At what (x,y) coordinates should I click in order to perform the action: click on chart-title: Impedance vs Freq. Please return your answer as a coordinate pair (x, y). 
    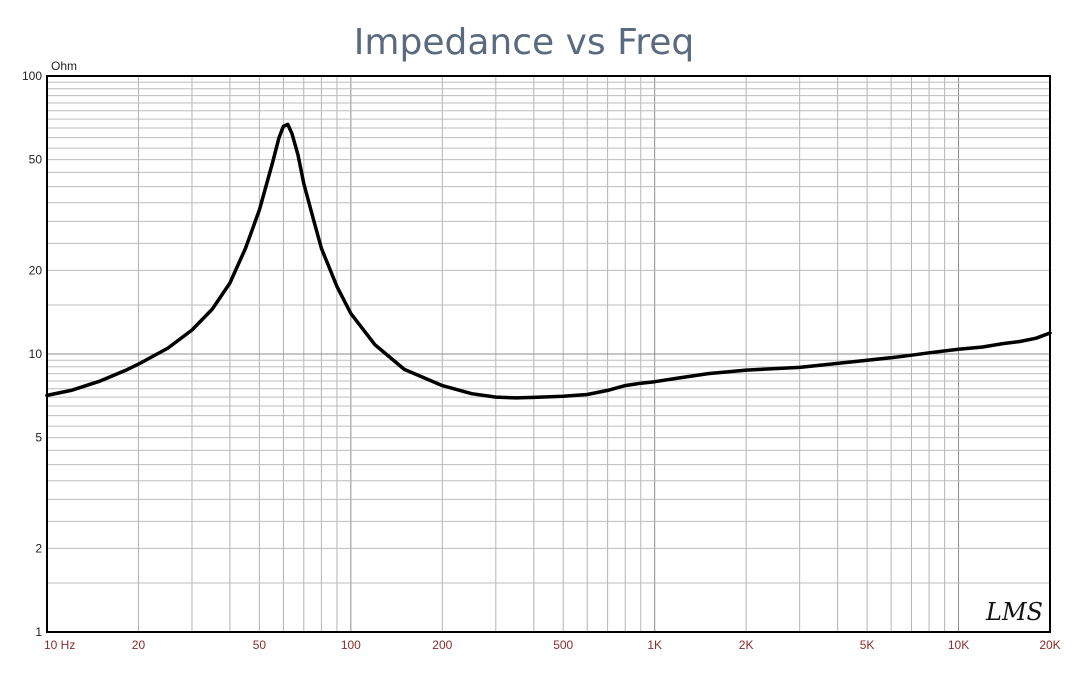
    Looking at the image, I should click on (524, 42).